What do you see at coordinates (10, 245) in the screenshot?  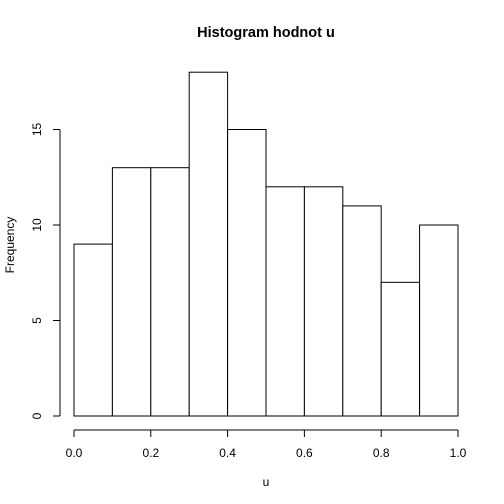 I see `y-axis-label: Frequency` at bounding box center [10, 245].